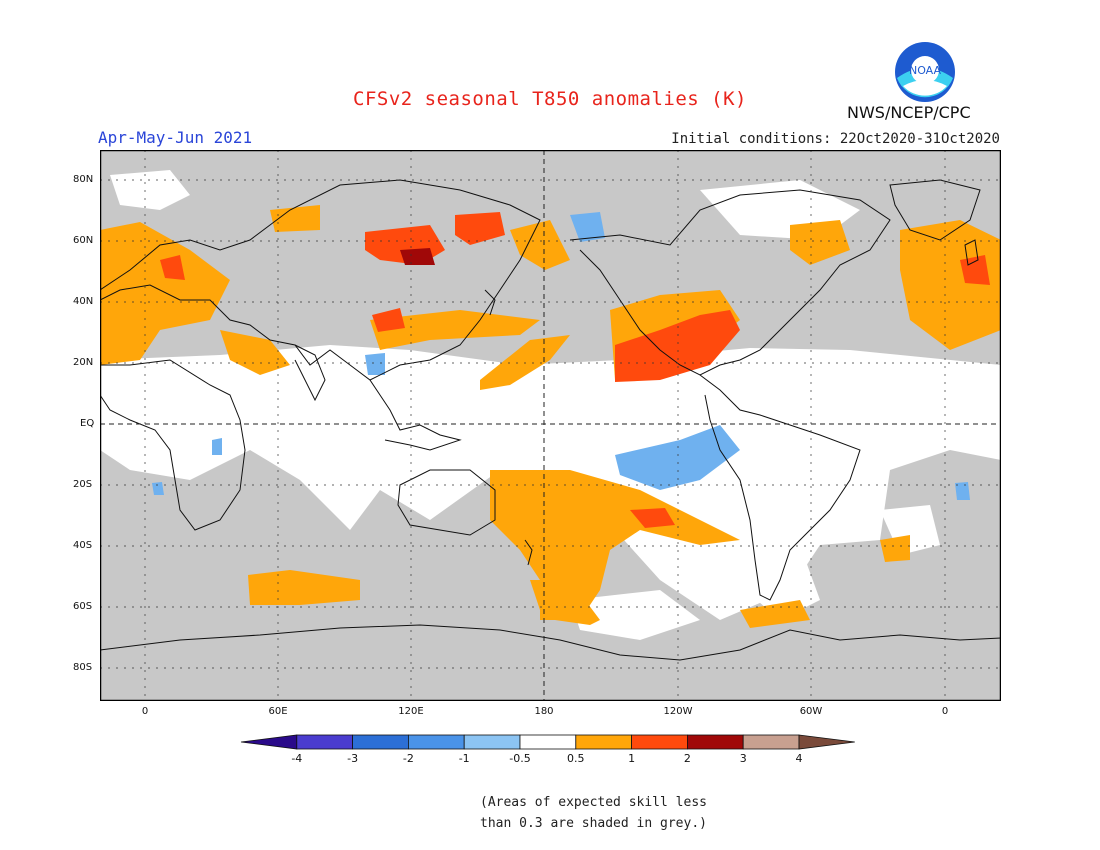 The height and width of the screenshot is (850, 1100). Describe the element at coordinates (519, 758) in the screenshot. I see `colorbar-tick-label: -0.5` at that location.